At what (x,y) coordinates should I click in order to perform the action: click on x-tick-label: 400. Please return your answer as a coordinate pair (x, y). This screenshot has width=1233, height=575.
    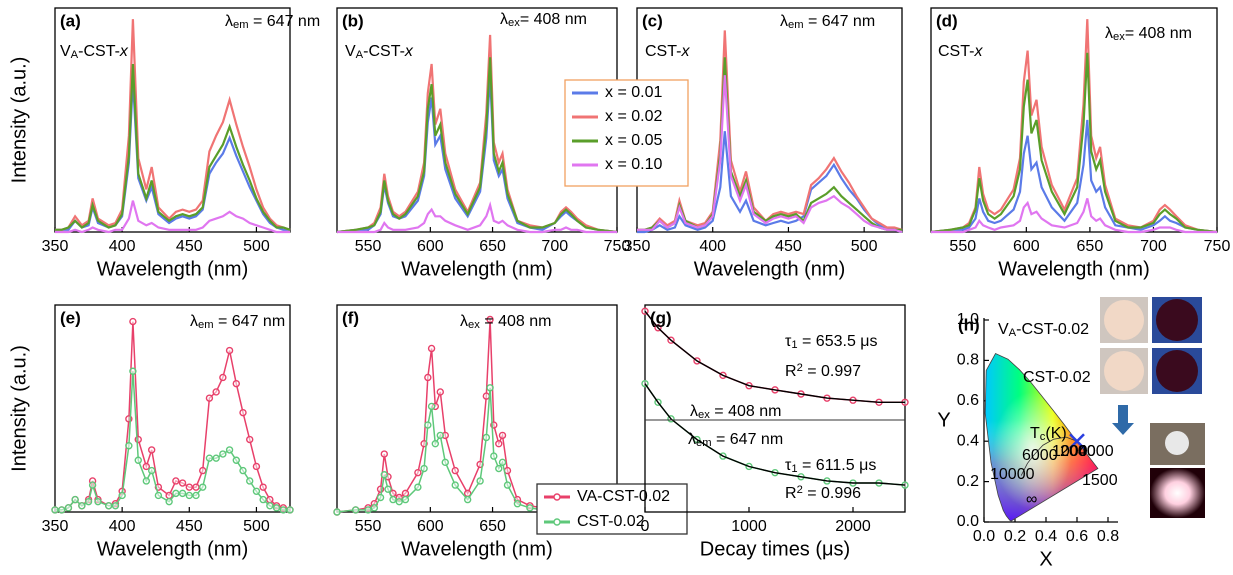
    Looking at the image, I should click on (122, 526).